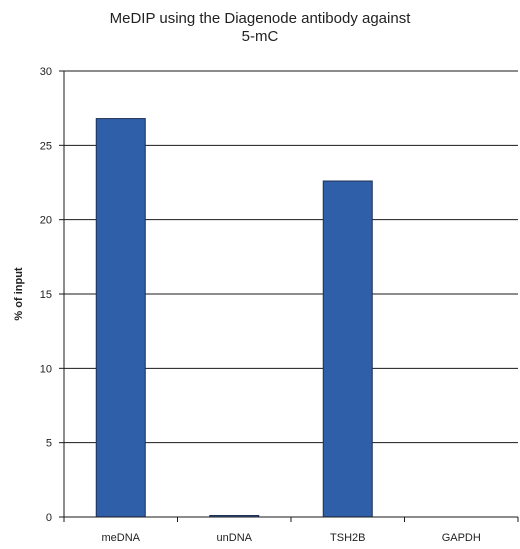 The image size is (520, 549). Describe the element at coordinates (49, 444) in the screenshot. I see `y-tick-label: 5` at that location.